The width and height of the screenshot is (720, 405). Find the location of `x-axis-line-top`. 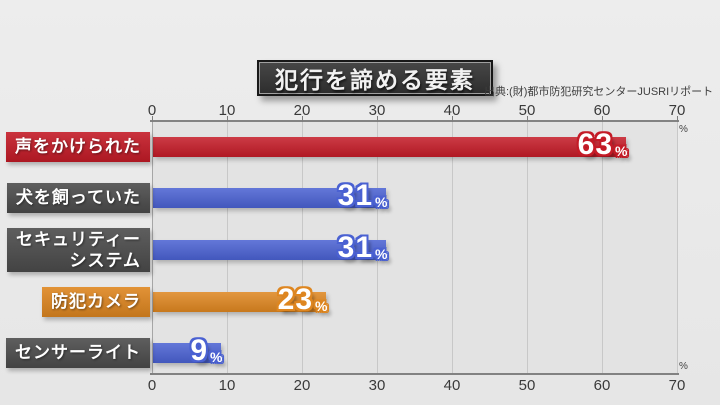

x-axis-line-top is located at coordinates (414, 121).